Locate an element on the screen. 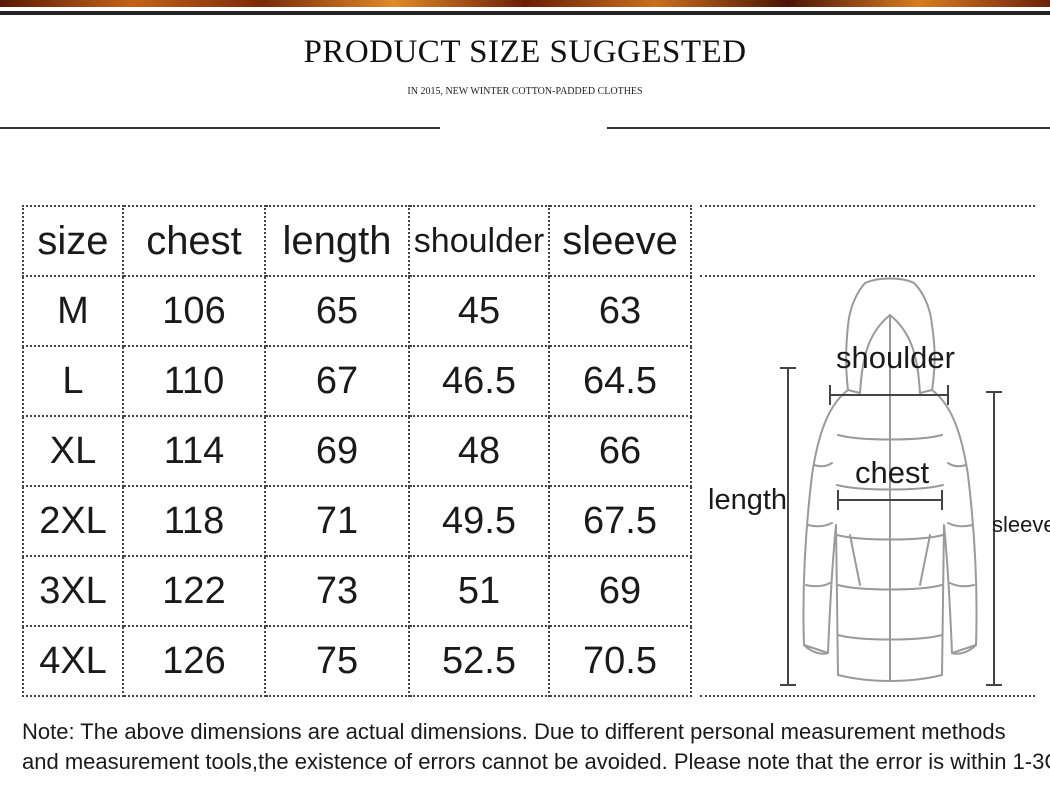 Image resolution: width=1050 pixels, height=800 pixels. cell-chest: 114 is located at coordinates (194, 451).